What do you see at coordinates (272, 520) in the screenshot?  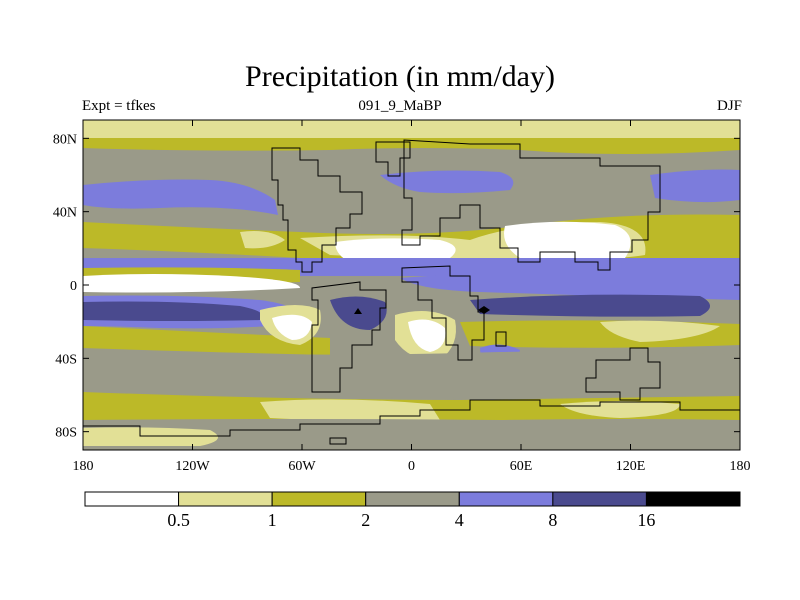 I see `colorbar-label: 1` at bounding box center [272, 520].